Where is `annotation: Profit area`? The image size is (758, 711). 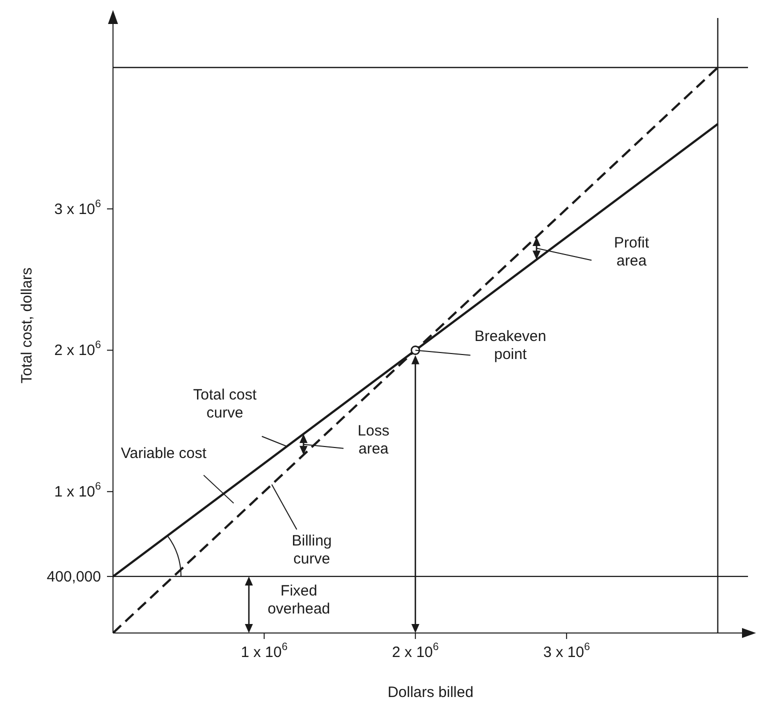 annotation: Profit area is located at coordinates (632, 252).